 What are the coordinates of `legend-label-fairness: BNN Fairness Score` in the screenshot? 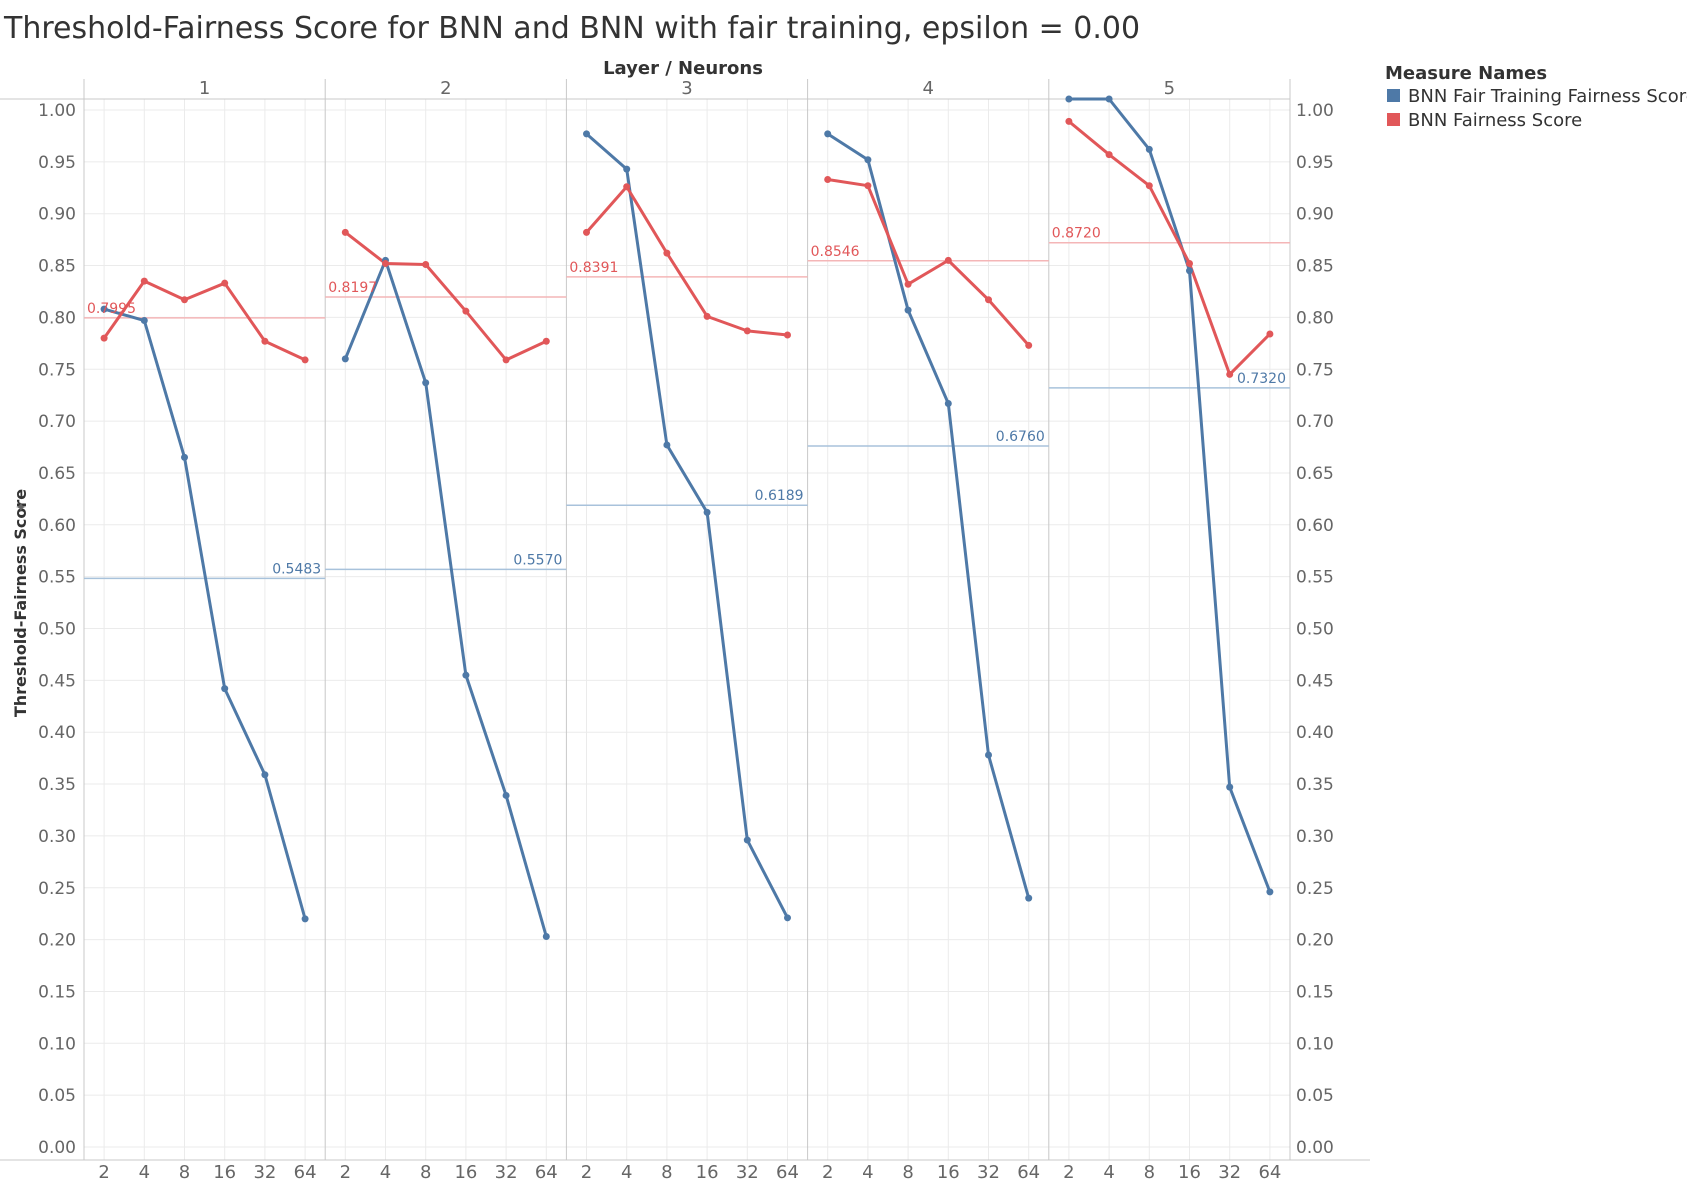 It's located at (1495, 120).